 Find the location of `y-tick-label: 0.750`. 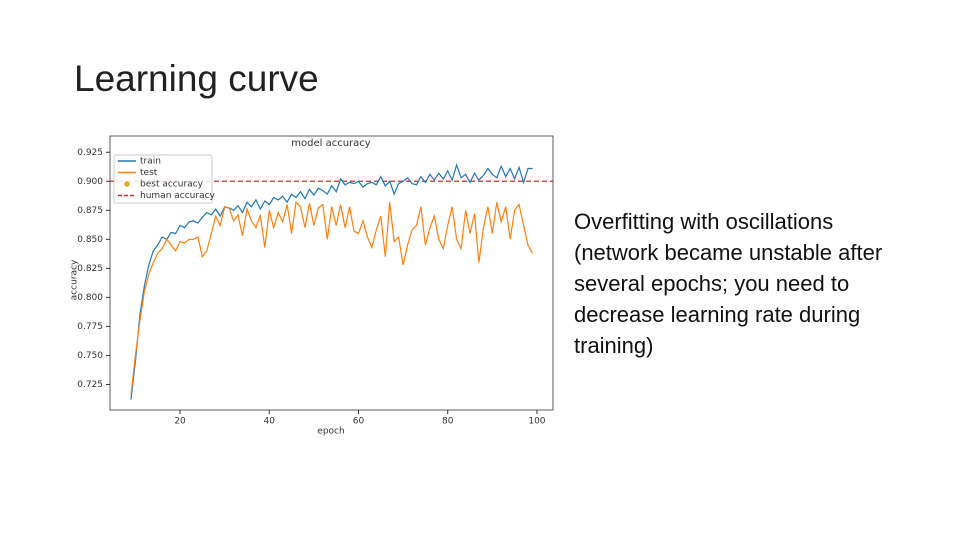

y-tick-label: 0.750 is located at coordinates (90, 356).